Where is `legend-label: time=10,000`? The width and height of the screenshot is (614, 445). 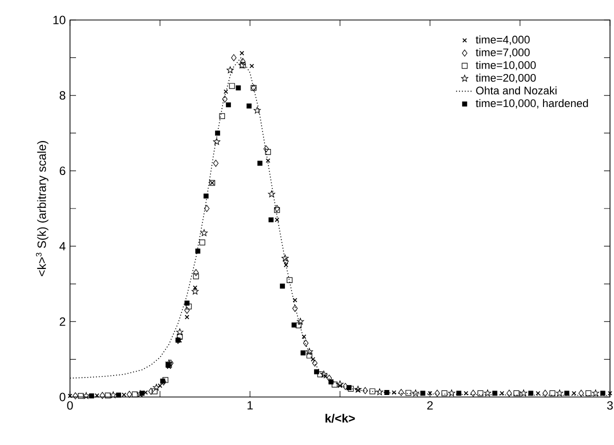
legend-label: time=10,000 is located at coordinates (506, 65).